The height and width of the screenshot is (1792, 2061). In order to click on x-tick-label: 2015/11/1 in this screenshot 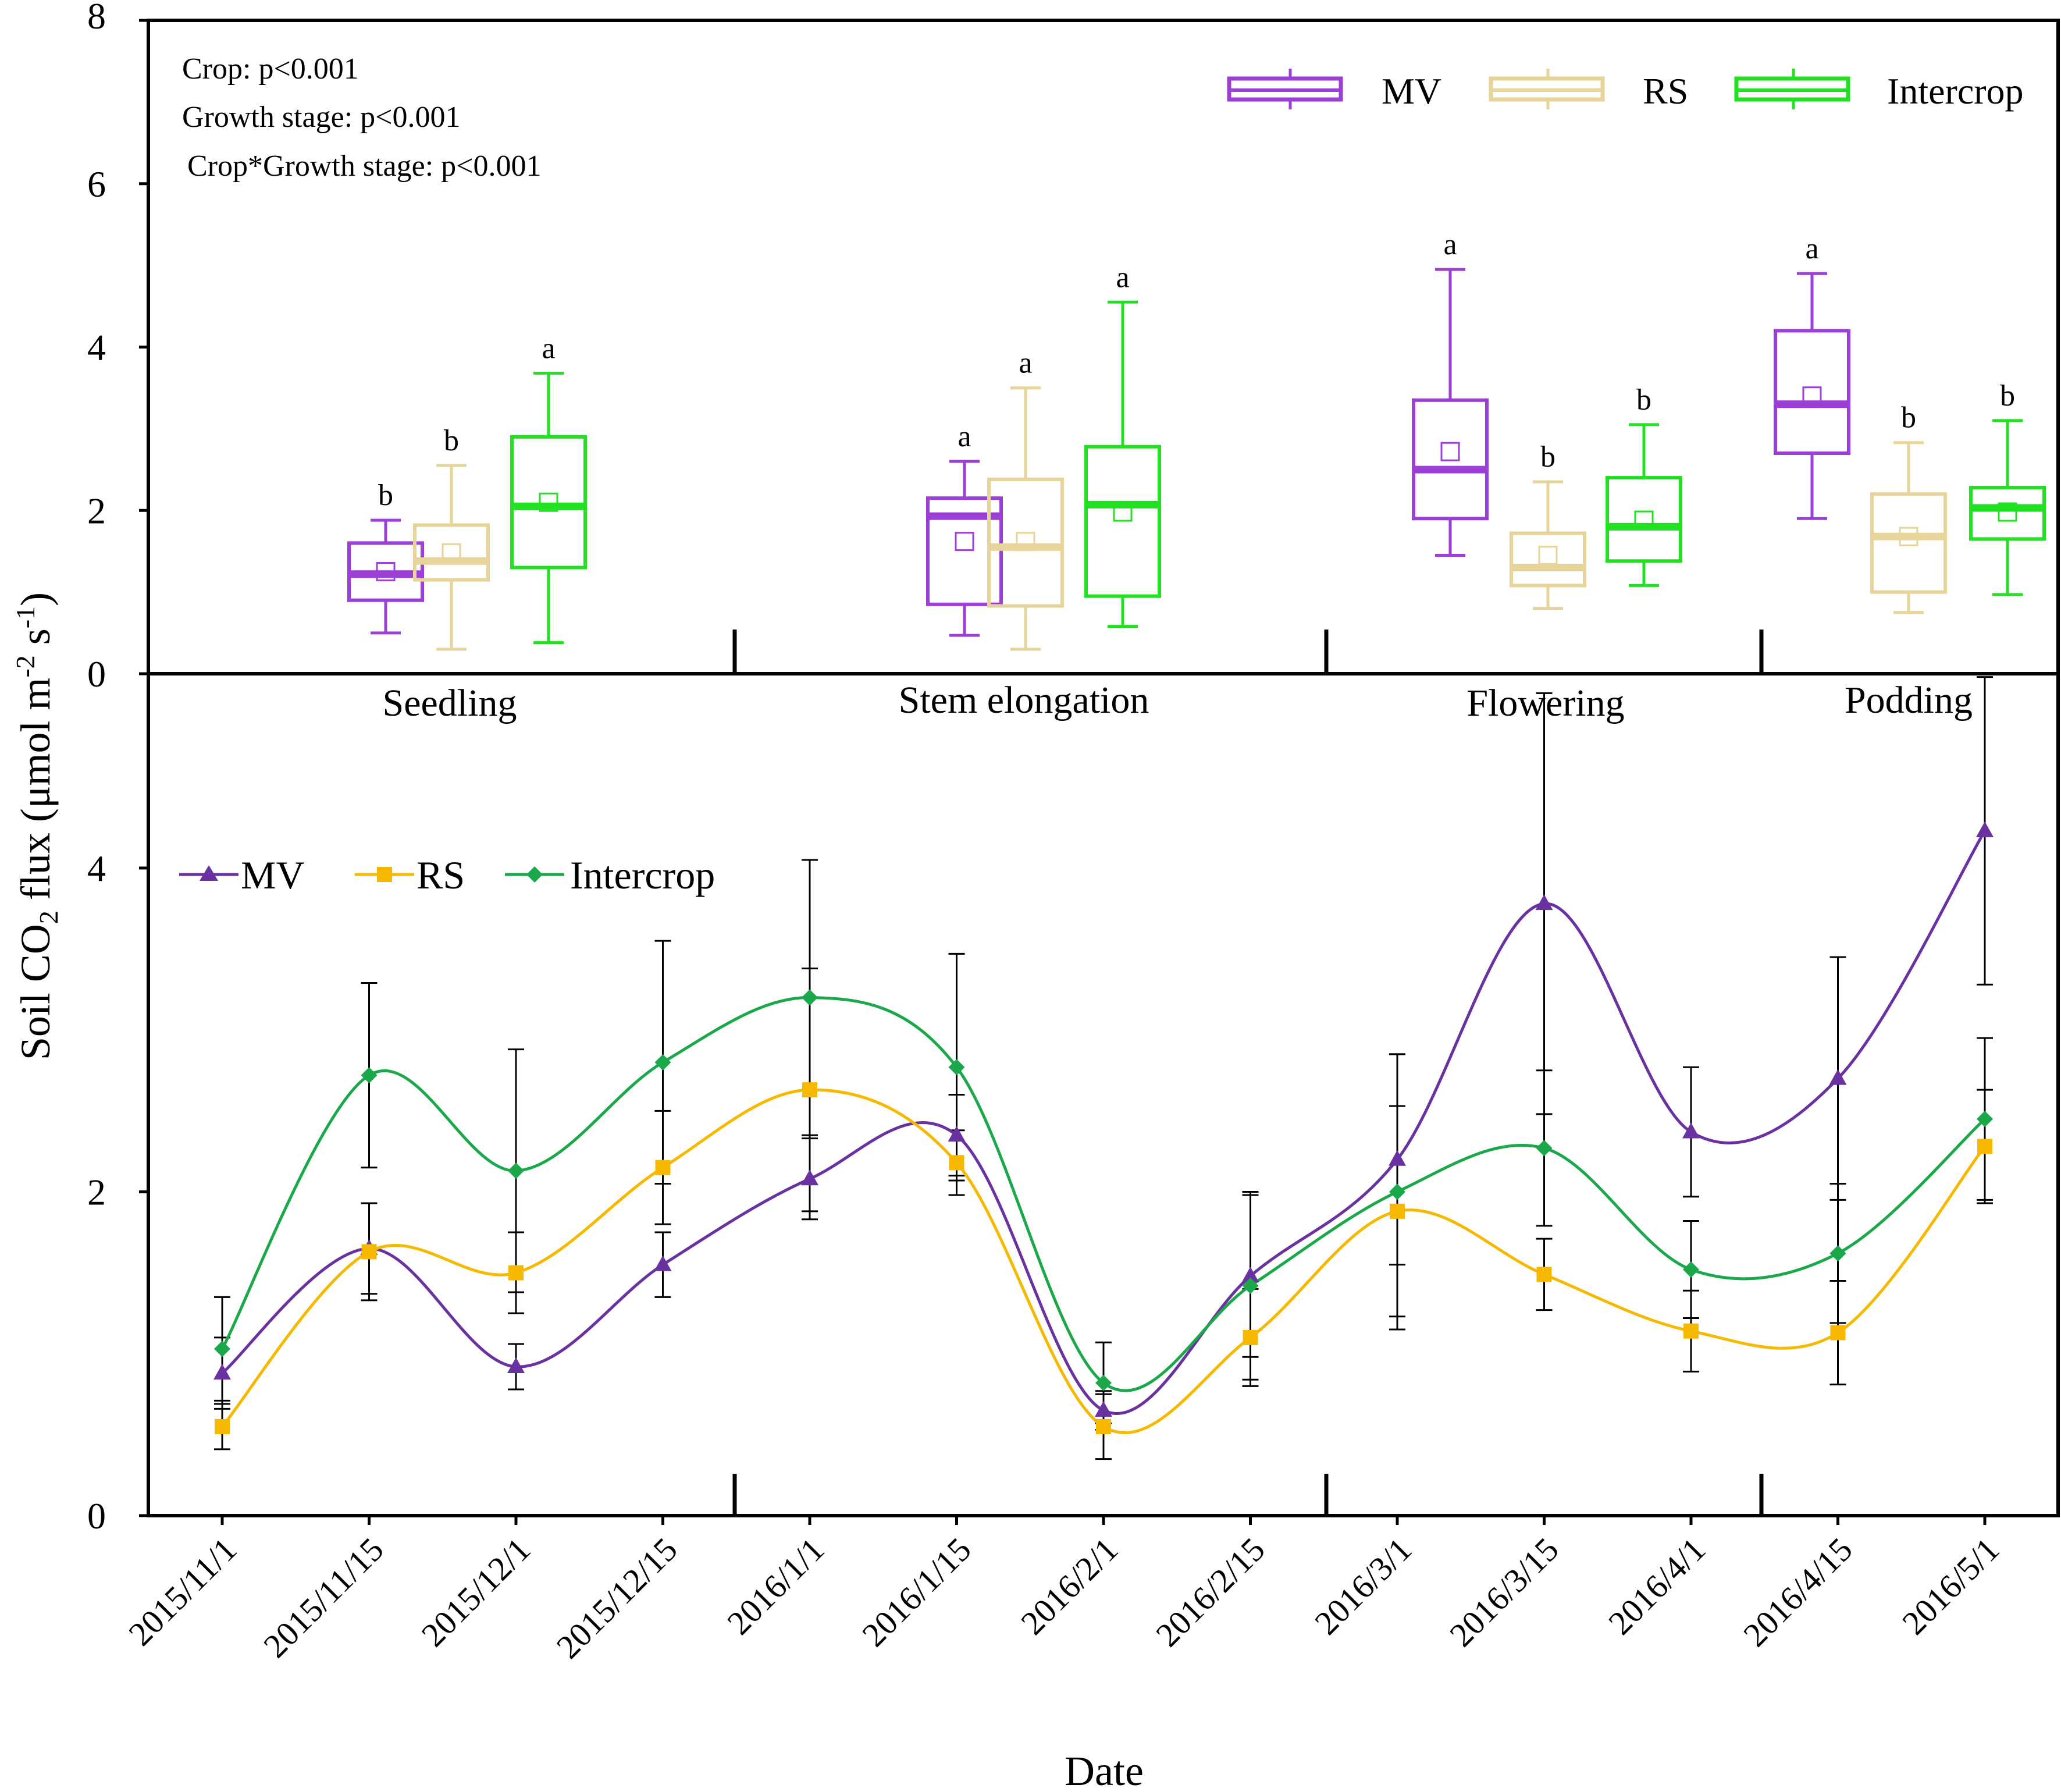, I will do `click(182, 1591)`.